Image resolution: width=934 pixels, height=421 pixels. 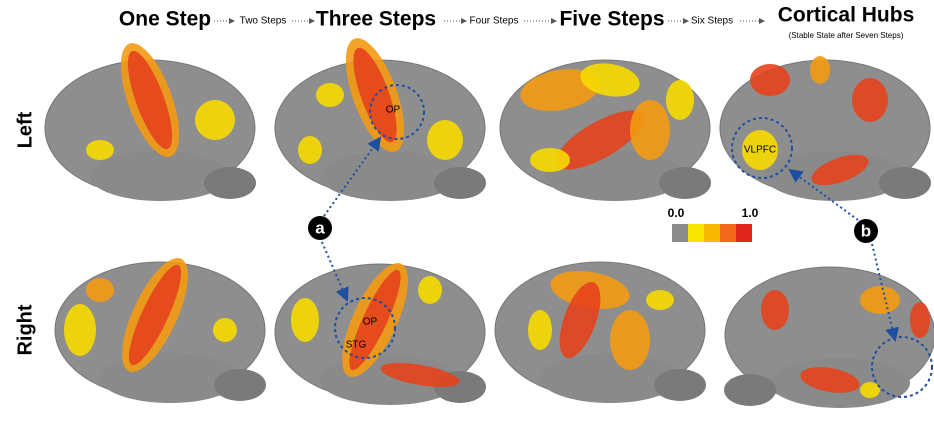 I want to click on step-heading: Five Steps, so click(x=611, y=19).